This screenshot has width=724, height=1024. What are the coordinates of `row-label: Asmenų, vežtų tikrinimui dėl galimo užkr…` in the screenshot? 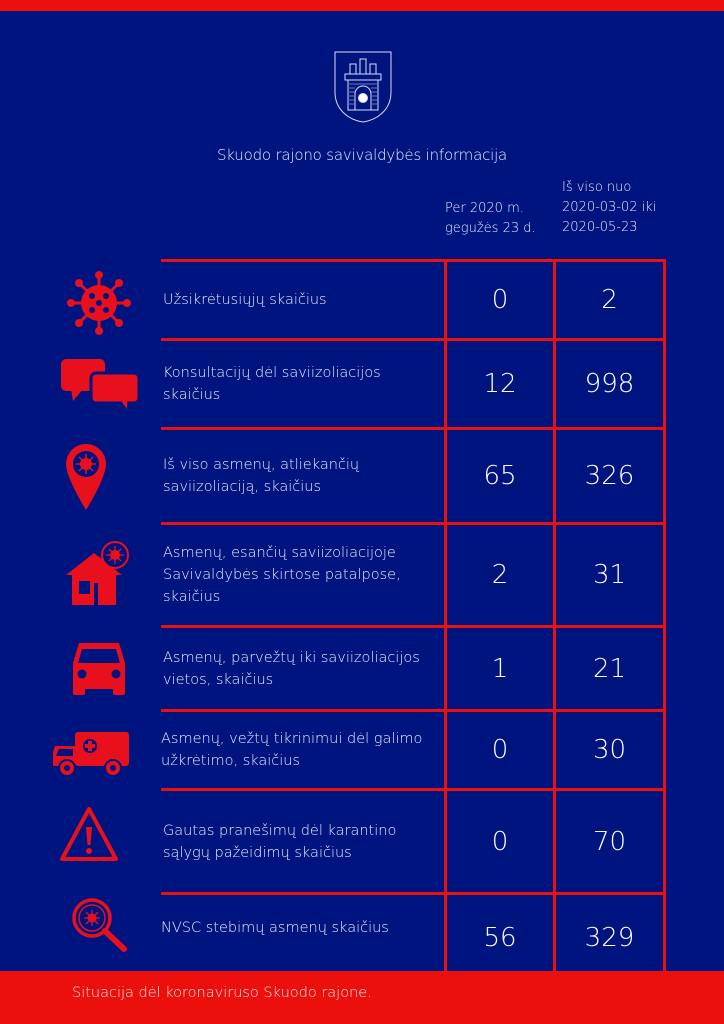 It's located at (292, 750).